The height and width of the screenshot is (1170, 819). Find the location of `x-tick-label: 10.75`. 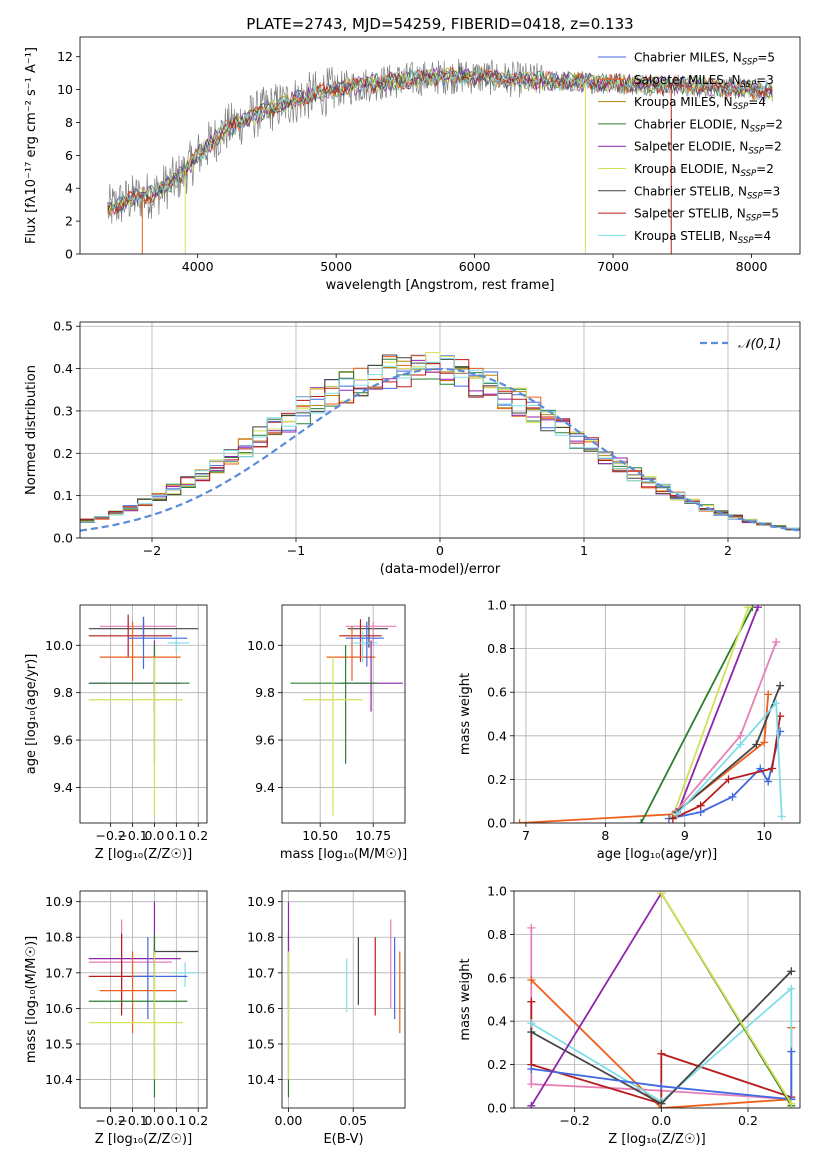

x-tick-label: 10.75 is located at coordinates (373, 835).